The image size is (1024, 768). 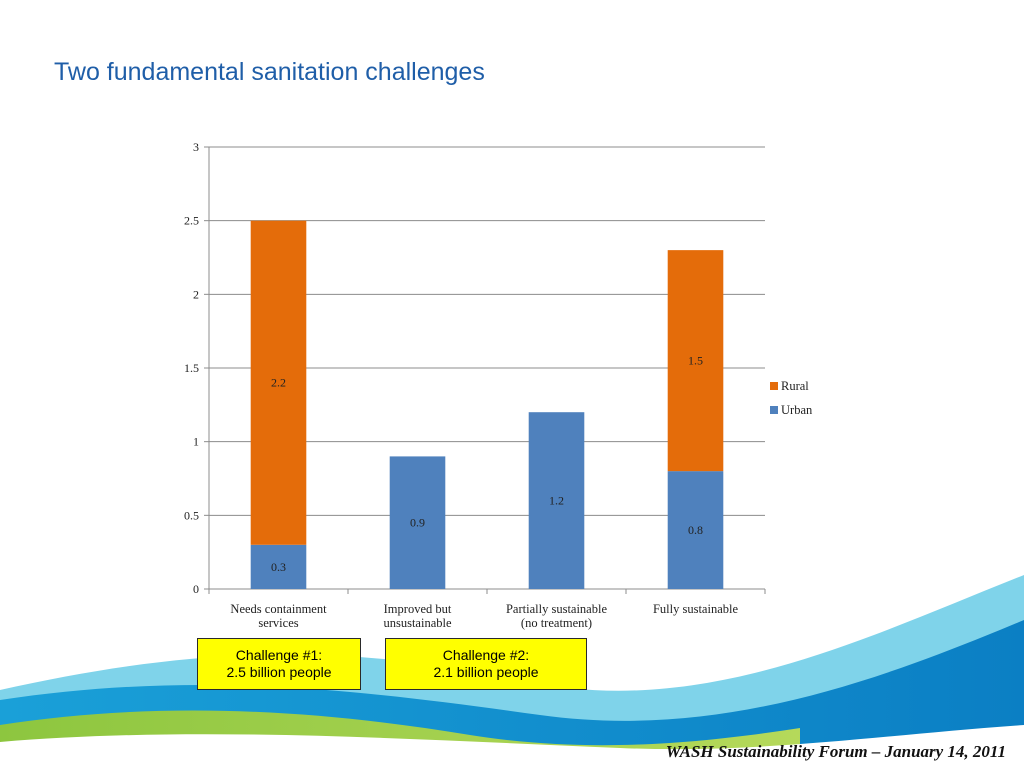 What do you see at coordinates (417, 623) in the screenshot?
I see `x-tick-label: unsustainable` at bounding box center [417, 623].